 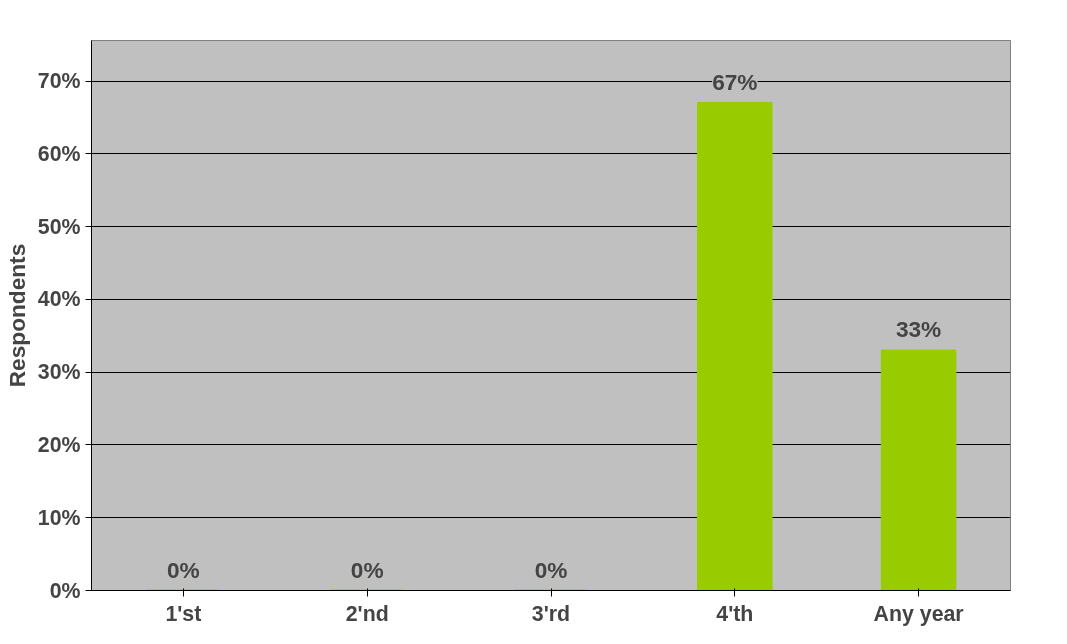 What do you see at coordinates (59, 517) in the screenshot?
I see `y-tick-label: 10%` at bounding box center [59, 517].